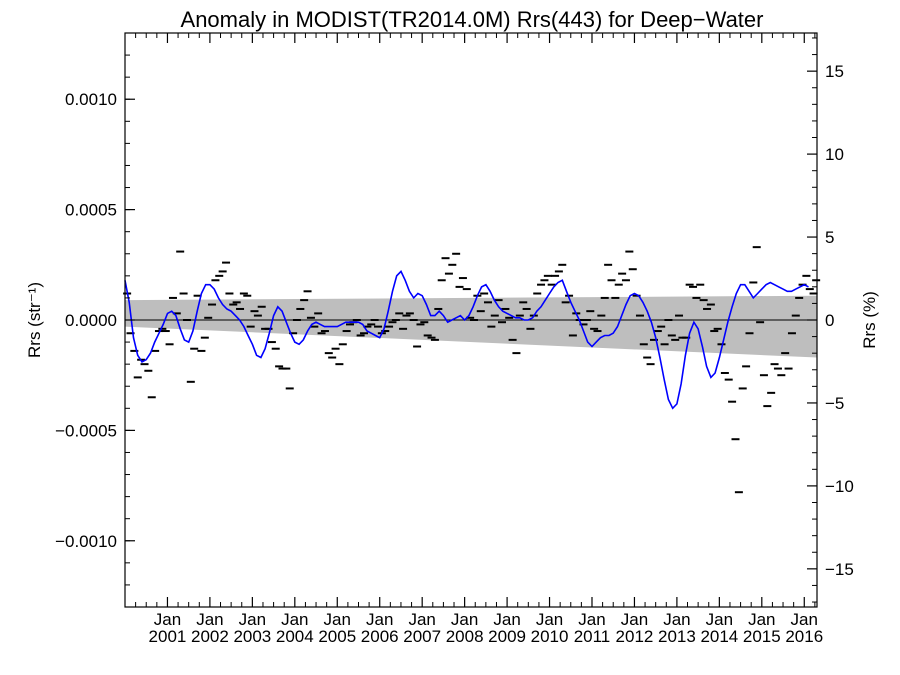  I want to click on y-right-tick-label: −10, so click(839, 486).